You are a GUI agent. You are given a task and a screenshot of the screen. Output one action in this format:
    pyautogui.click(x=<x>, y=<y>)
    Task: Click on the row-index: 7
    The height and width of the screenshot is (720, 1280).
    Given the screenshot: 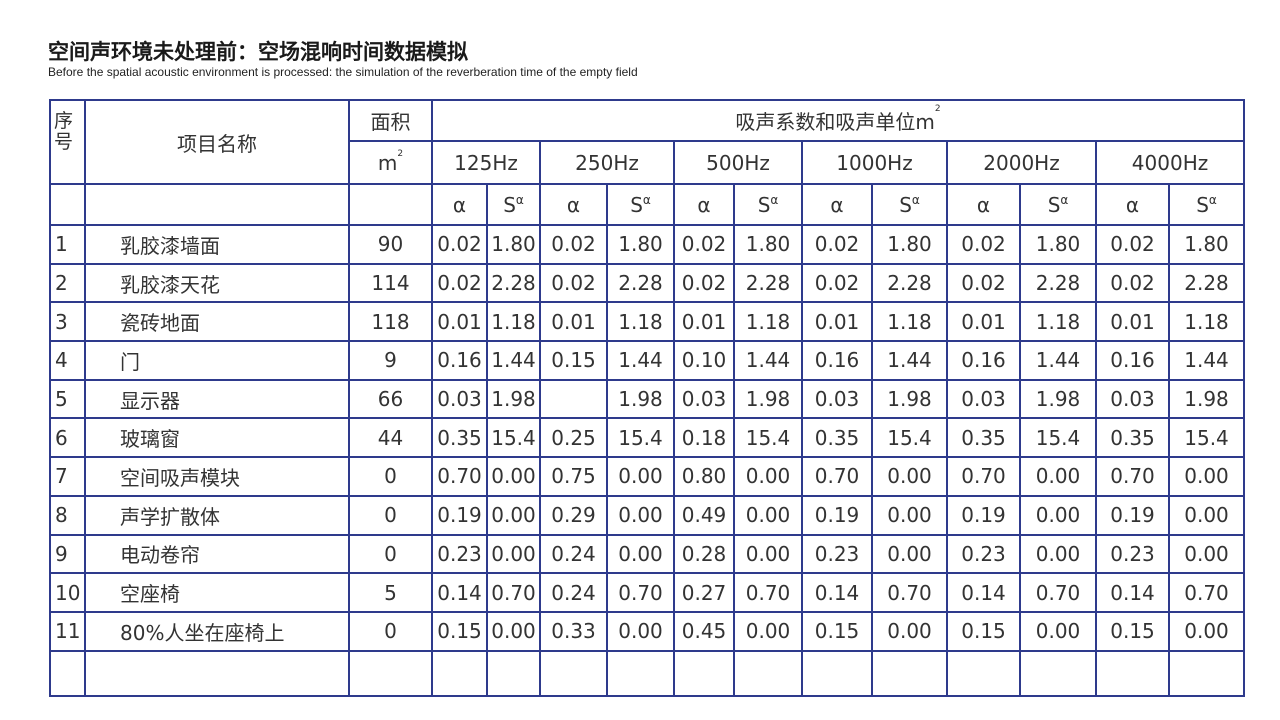 What is the action you would take?
    pyautogui.click(x=67, y=476)
    